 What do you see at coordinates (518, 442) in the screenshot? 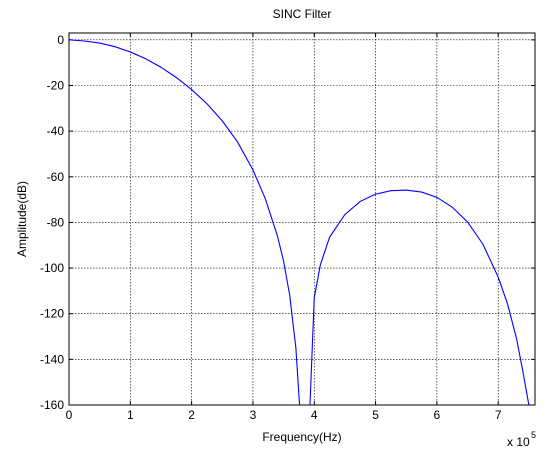
I see `x-axis-multiplier-base: x 10` at bounding box center [518, 442].